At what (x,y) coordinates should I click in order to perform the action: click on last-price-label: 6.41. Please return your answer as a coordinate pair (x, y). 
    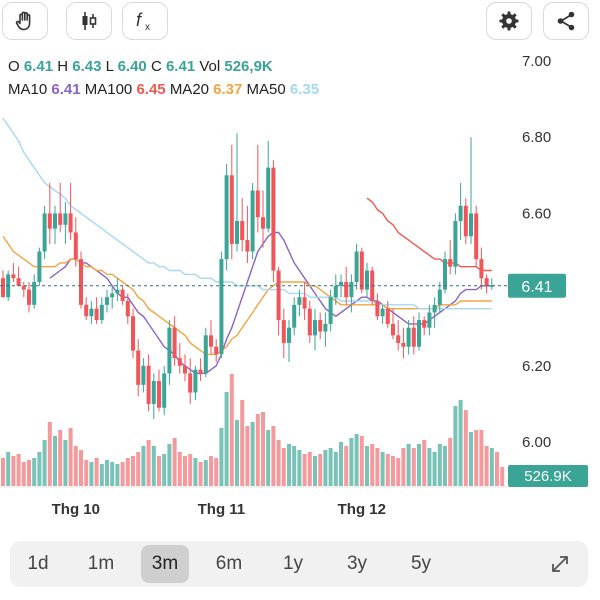
    Looking at the image, I should click on (536, 287).